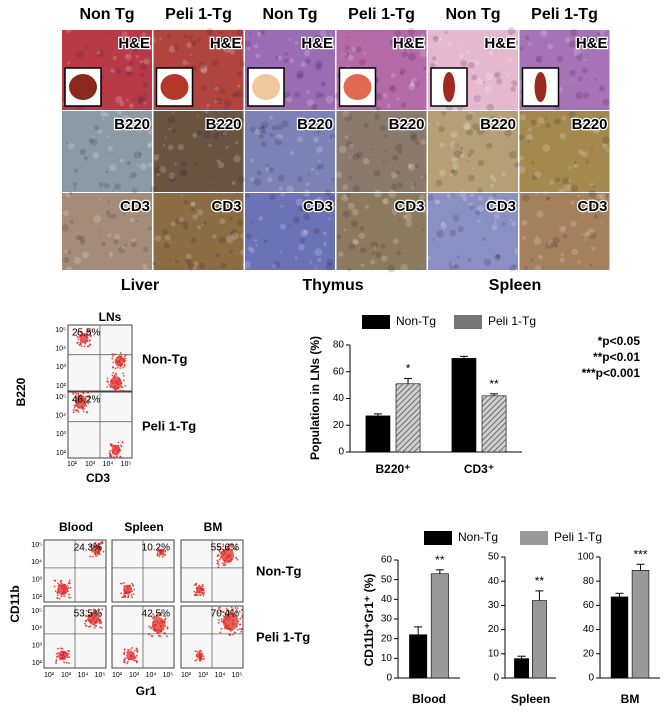 This screenshot has width=668, height=714. I want to click on column-header: Blood, so click(76, 527).